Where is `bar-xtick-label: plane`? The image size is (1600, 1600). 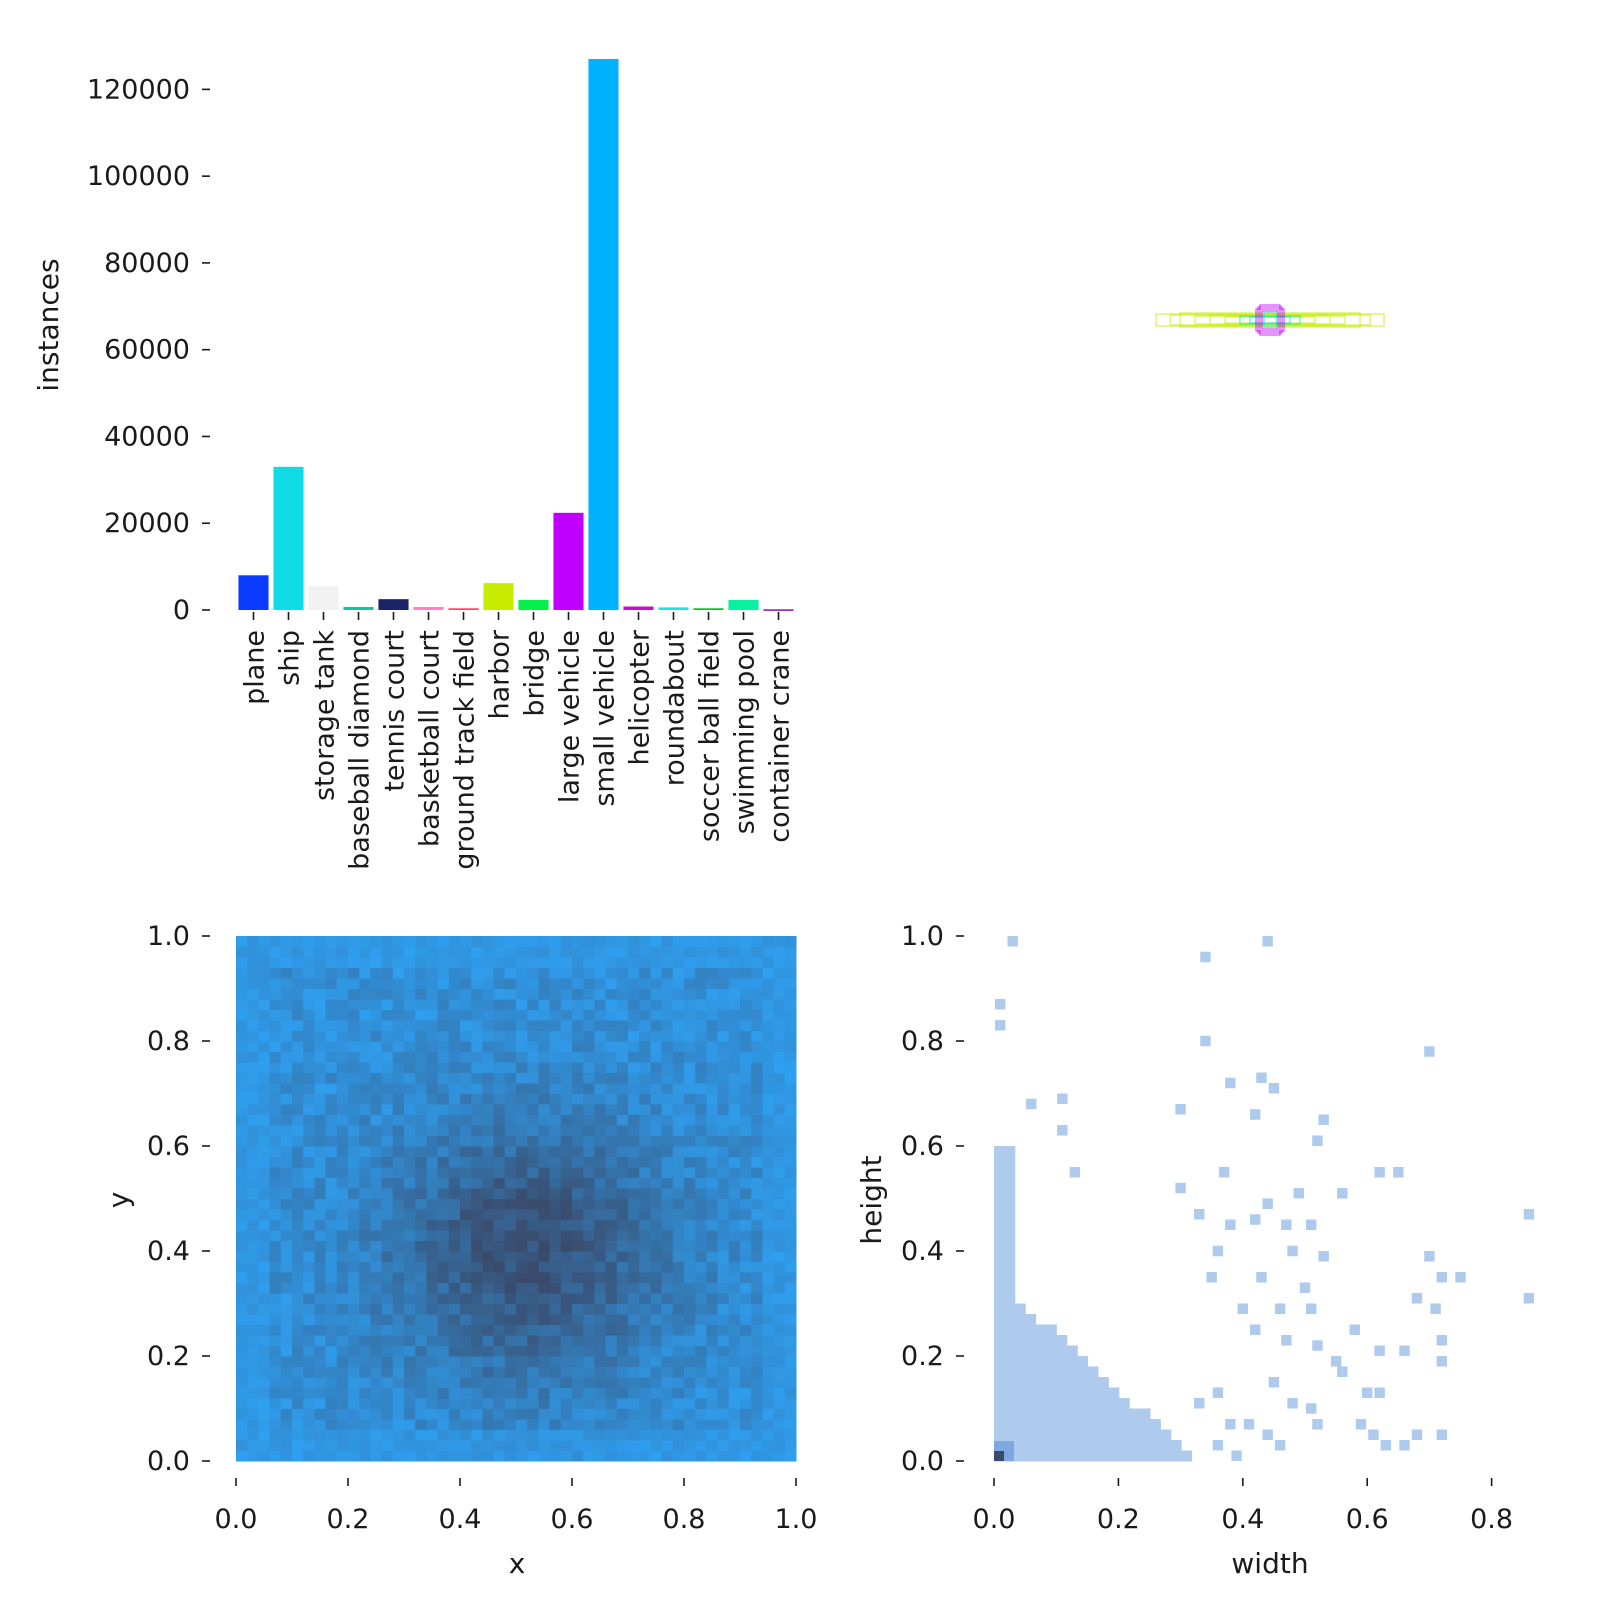 bar-xtick-label: plane is located at coordinates (255, 667).